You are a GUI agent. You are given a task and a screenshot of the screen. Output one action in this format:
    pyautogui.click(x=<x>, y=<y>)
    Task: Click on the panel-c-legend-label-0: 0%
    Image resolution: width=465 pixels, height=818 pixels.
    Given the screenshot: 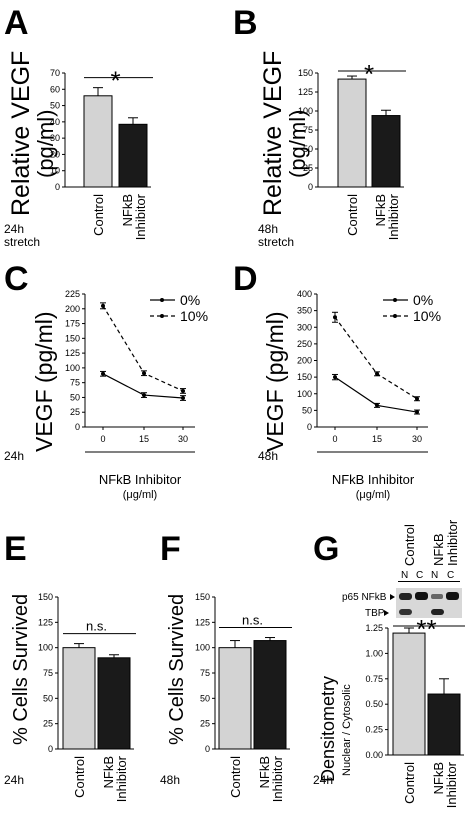 What is the action you would take?
    pyautogui.click(x=190, y=300)
    